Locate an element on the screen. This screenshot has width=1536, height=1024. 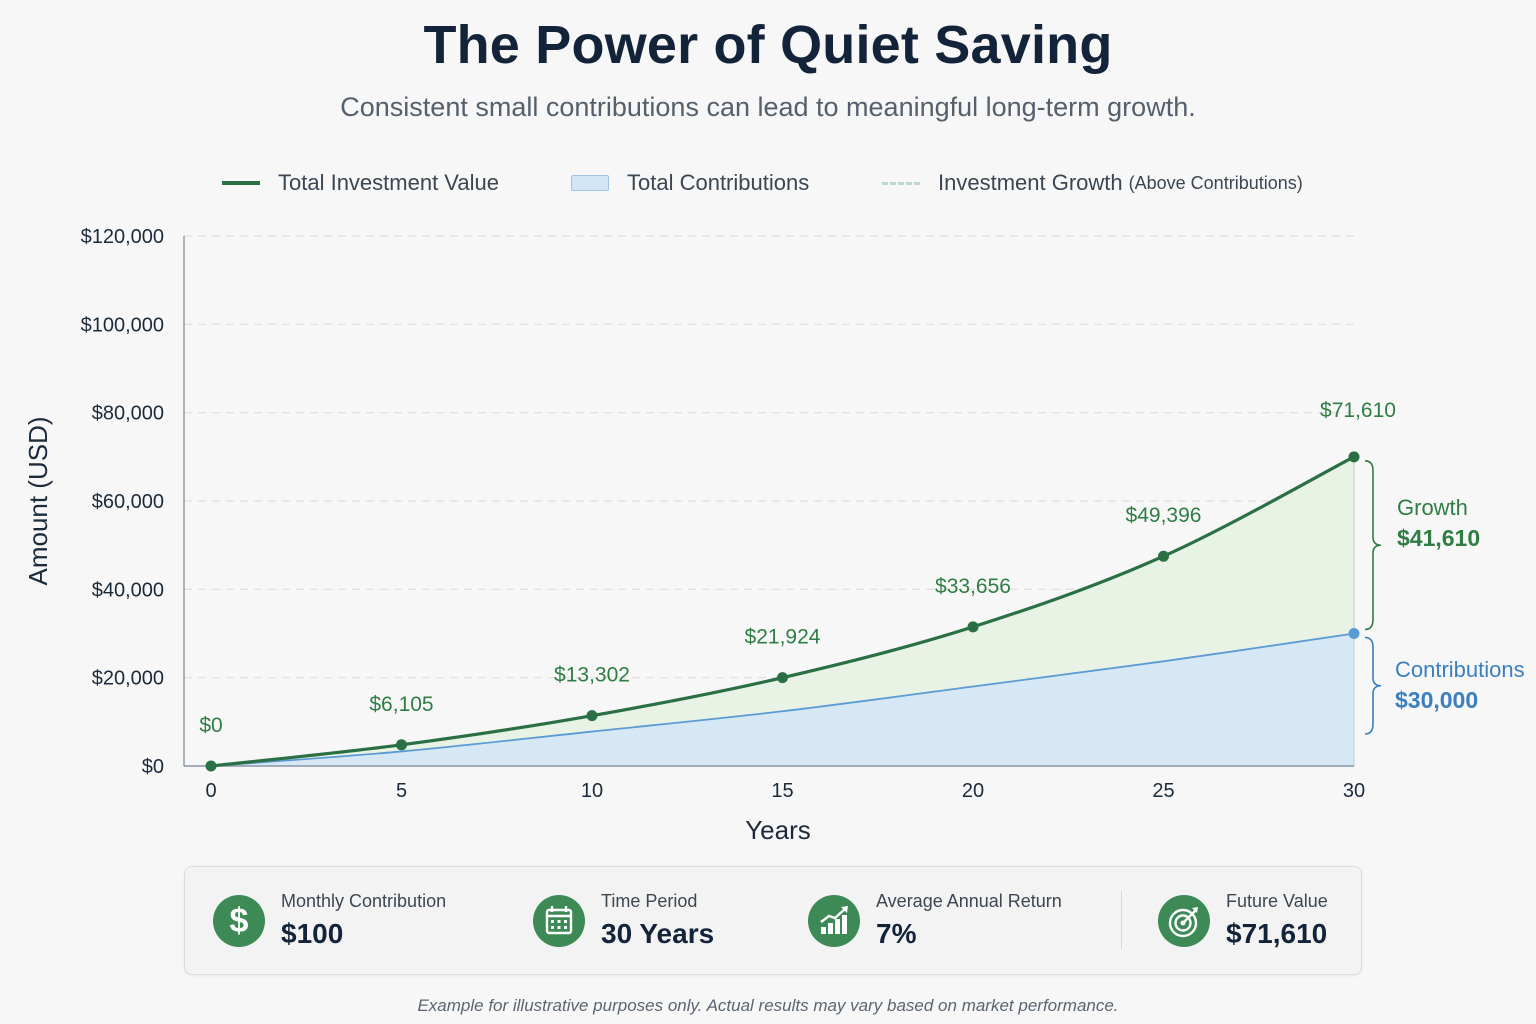
x-tick-label: 5 is located at coordinates (401, 791).